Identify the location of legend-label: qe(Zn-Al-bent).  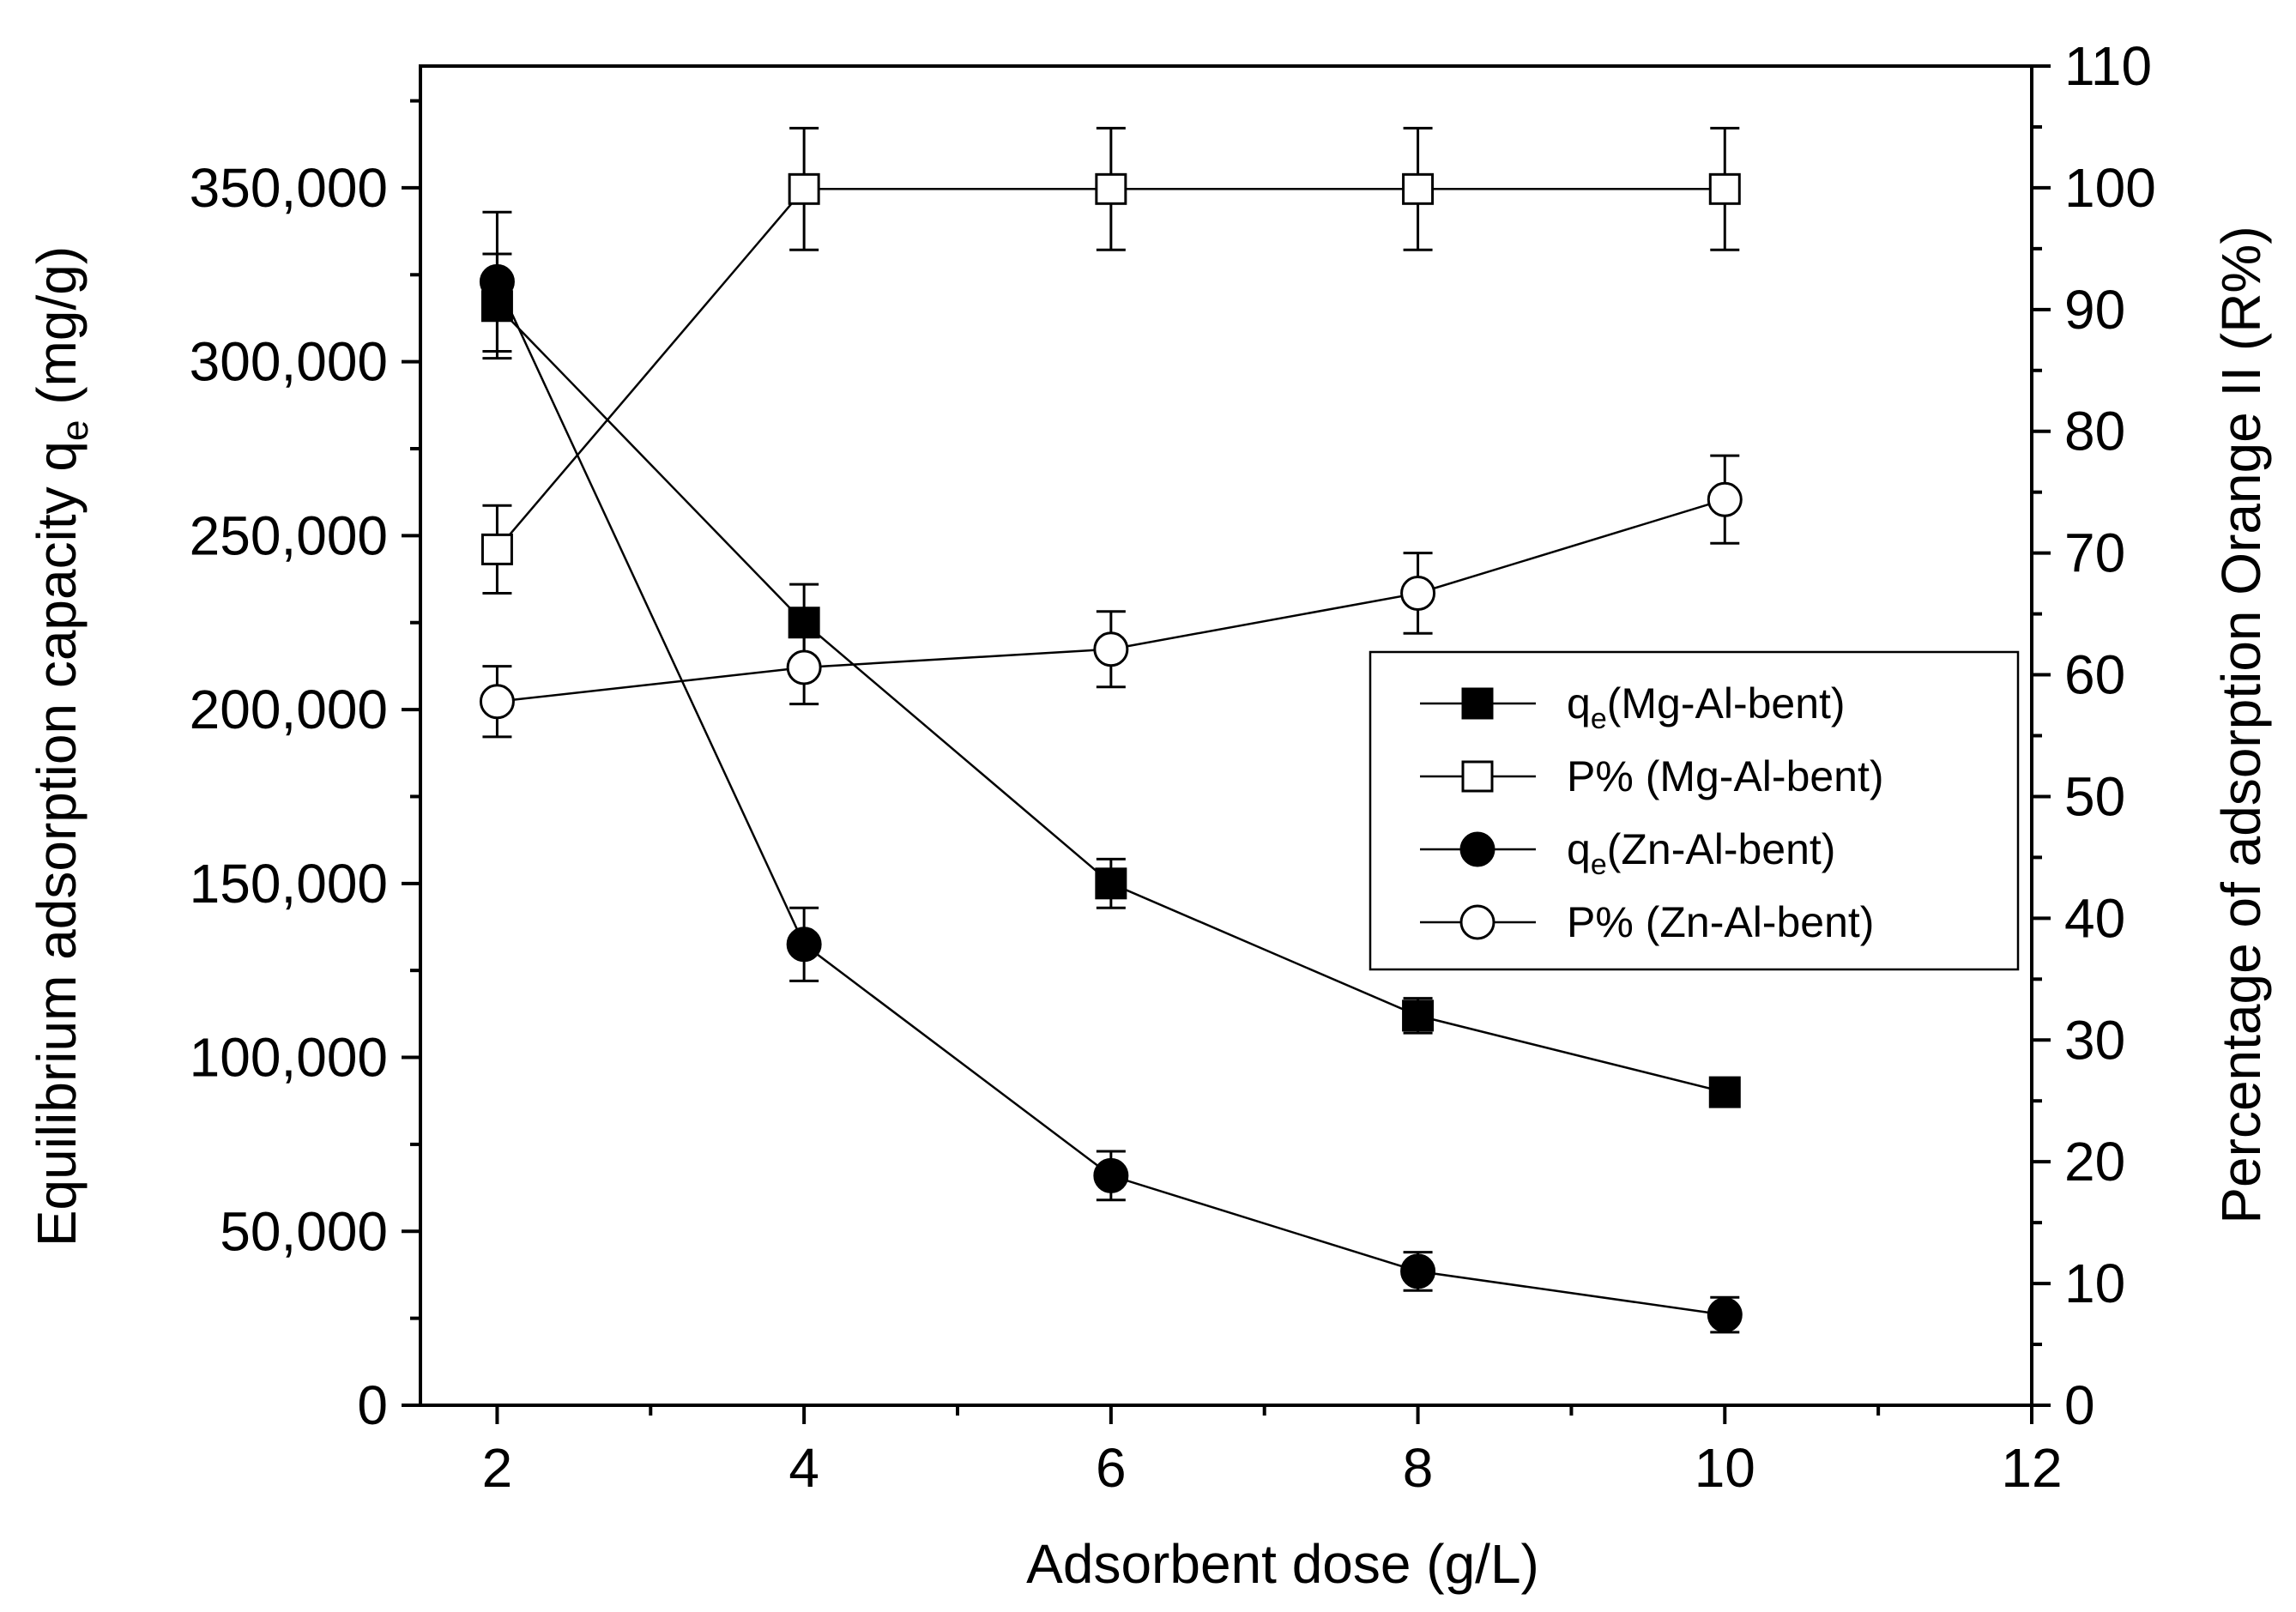
(1701, 853).